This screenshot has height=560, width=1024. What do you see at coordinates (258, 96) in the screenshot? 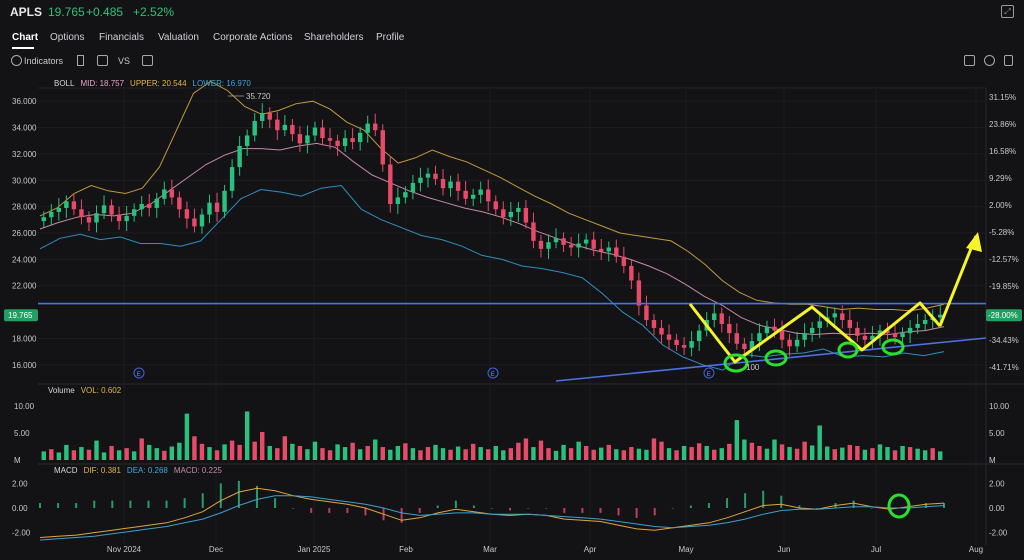
I see `max-price-annotation: 35.720` at bounding box center [258, 96].